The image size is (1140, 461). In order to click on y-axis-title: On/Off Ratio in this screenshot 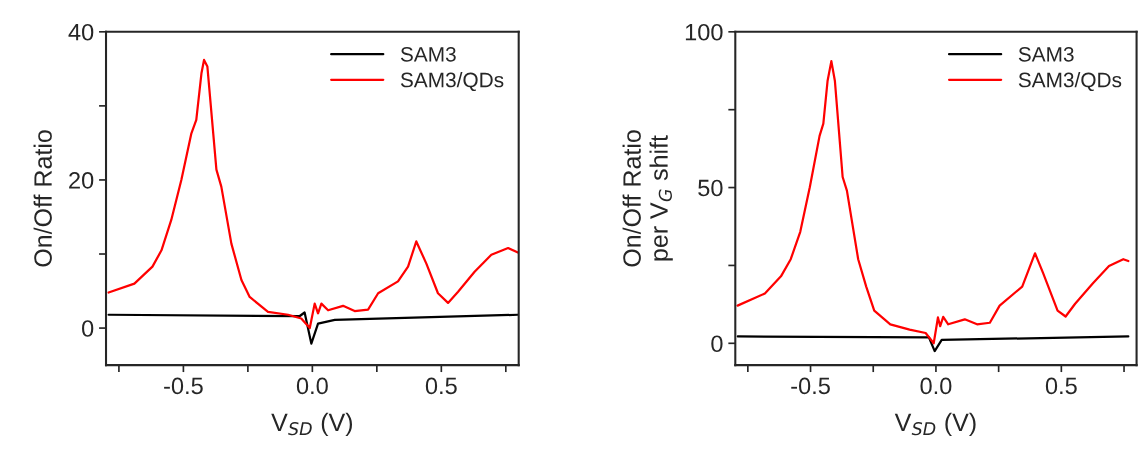, I will do `click(42, 198)`.